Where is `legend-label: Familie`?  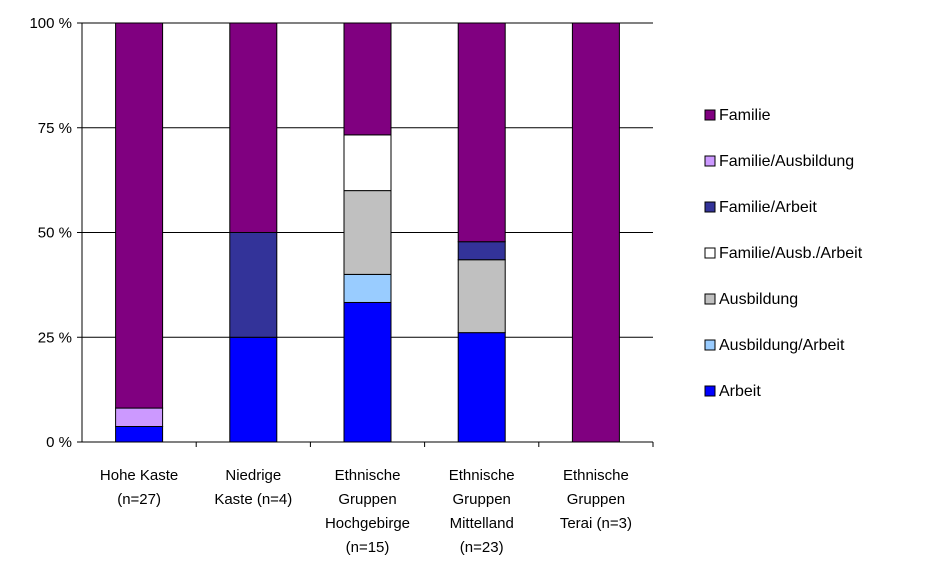
legend-label: Familie is located at coordinates (745, 115).